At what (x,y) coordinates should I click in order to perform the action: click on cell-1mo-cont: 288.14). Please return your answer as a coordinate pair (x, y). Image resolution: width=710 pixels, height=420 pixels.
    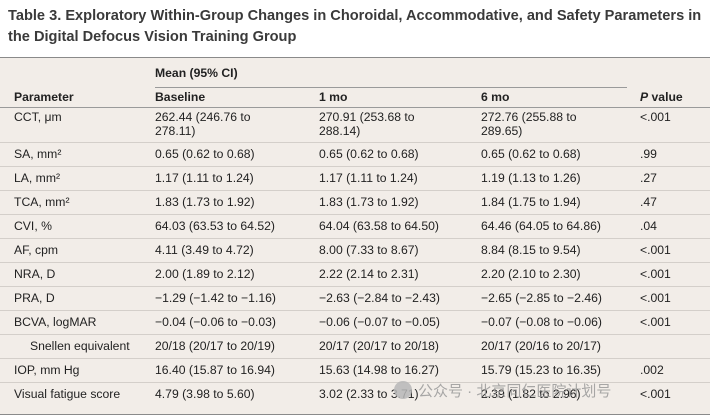
    Looking at the image, I should click on (340, 131).